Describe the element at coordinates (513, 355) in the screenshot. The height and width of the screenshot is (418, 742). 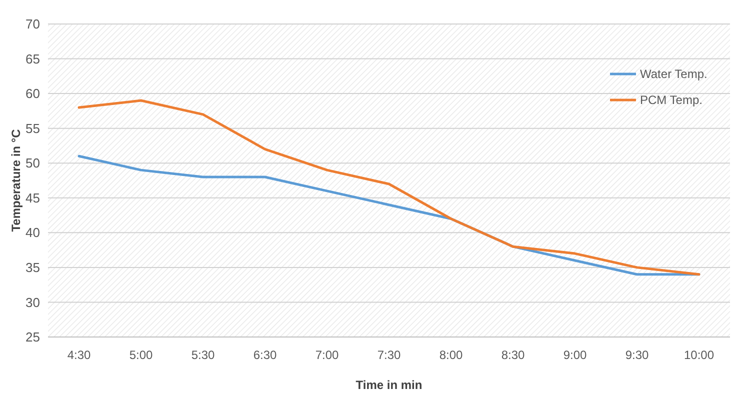
I see `x-tick-label: 8:30` at that location.